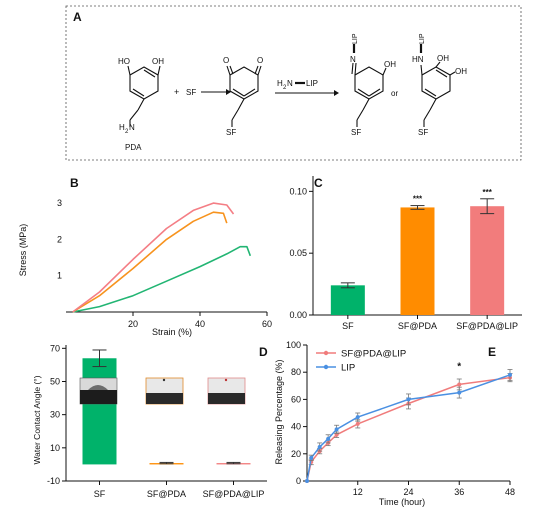  I want to click on panel-d-bar, so click(99, 411).